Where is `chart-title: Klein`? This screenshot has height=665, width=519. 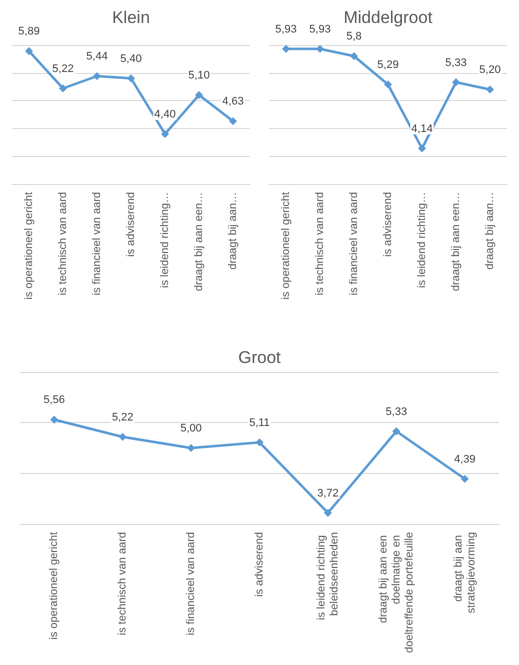
chart-title: Klein is located at coordinates (131, 17).